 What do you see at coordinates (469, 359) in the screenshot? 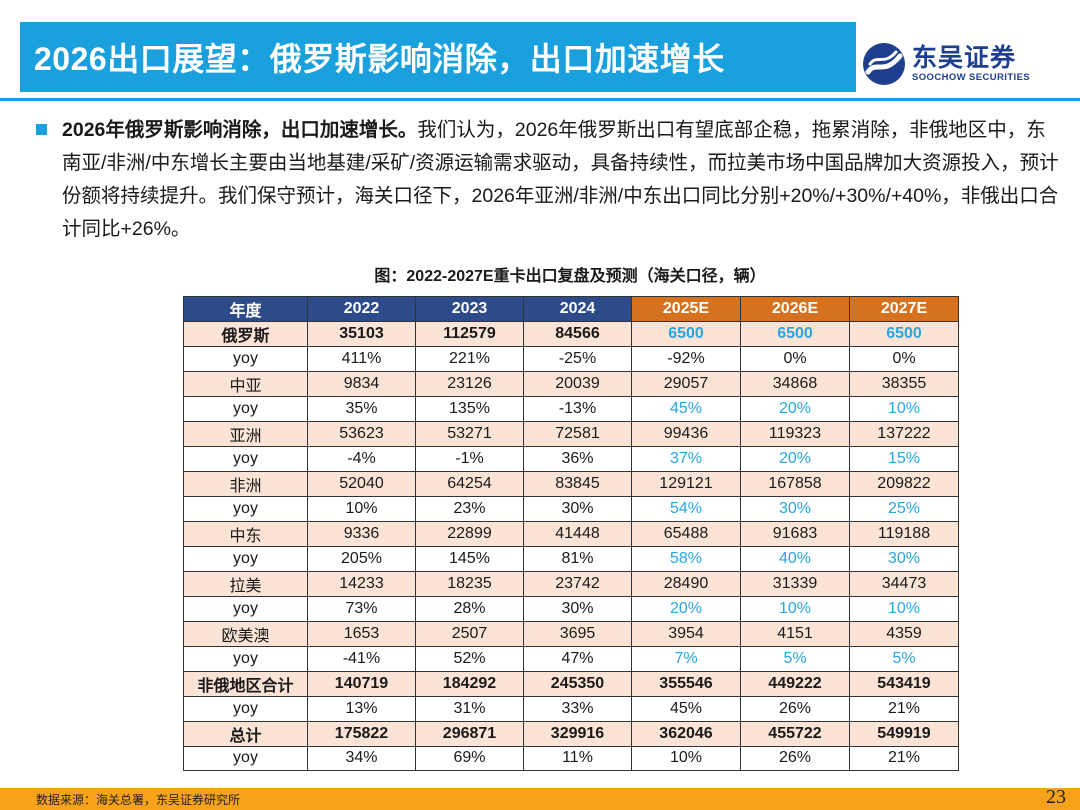
I see `table-cell: 221%` at bounding box center [469, 359].